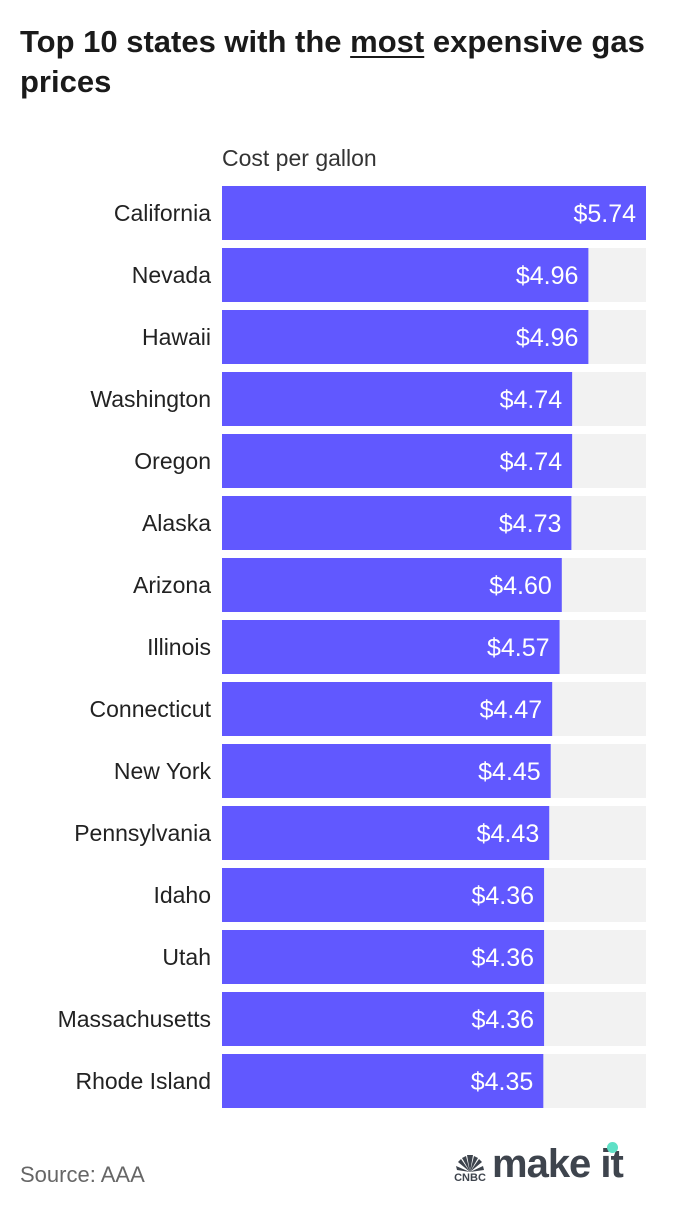 This screenshot has width=676, height=1214. Describe the element at coordinates (185, 41) in the screenshot. I see `title-text: Top 10 states with the` at that location.